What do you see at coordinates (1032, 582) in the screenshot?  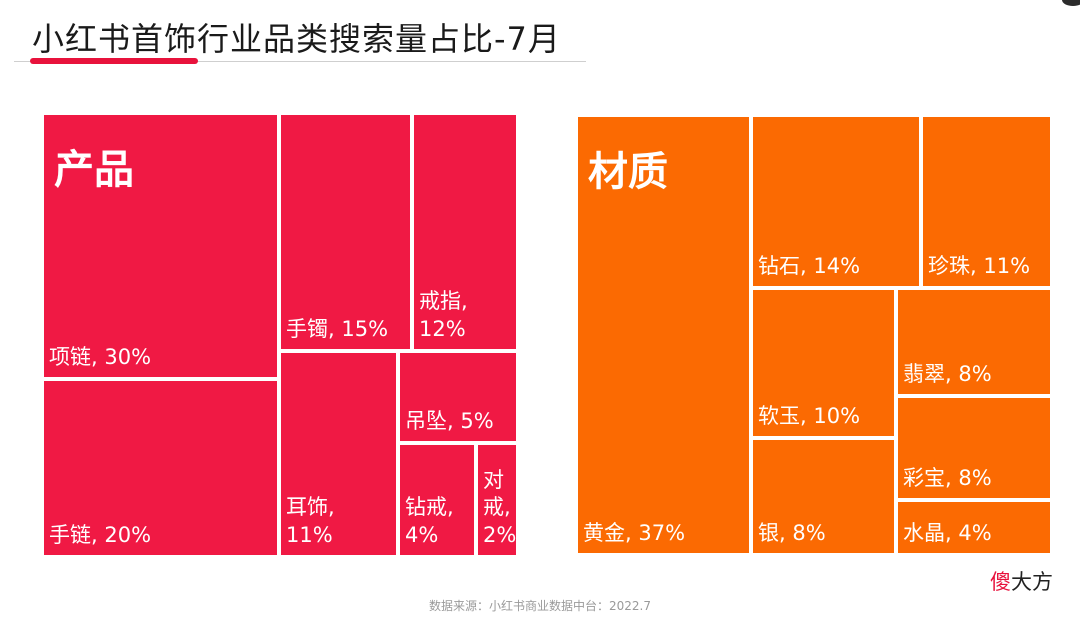 I see `watermark-part-2: 大方` at bounding box center [1032, 582].